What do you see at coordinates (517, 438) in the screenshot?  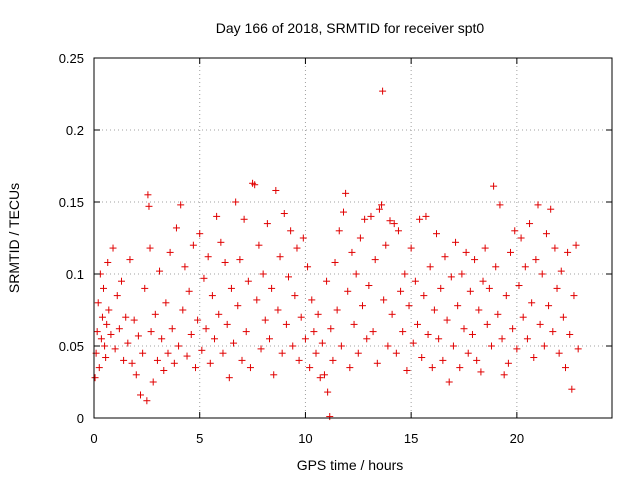 I see `x-tick-label: 20` at bounding box center [517, 438].